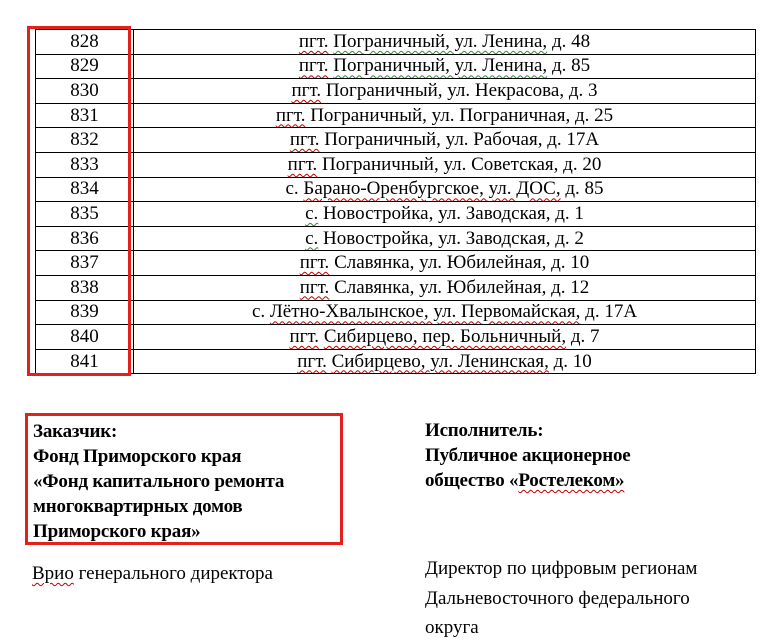  I want to click on customer-label: Заказчик:, so click(75, 431).